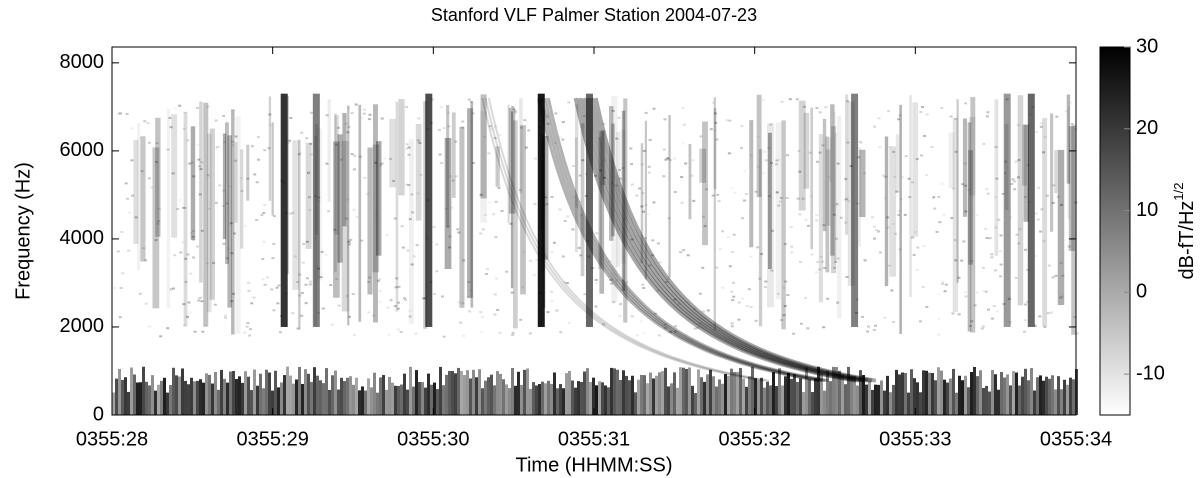 This screenshot has height=478, width=1203. Describe the element at coordinates (98, 414) in the screenshot. I see `y-tick-label: 0` at that location.